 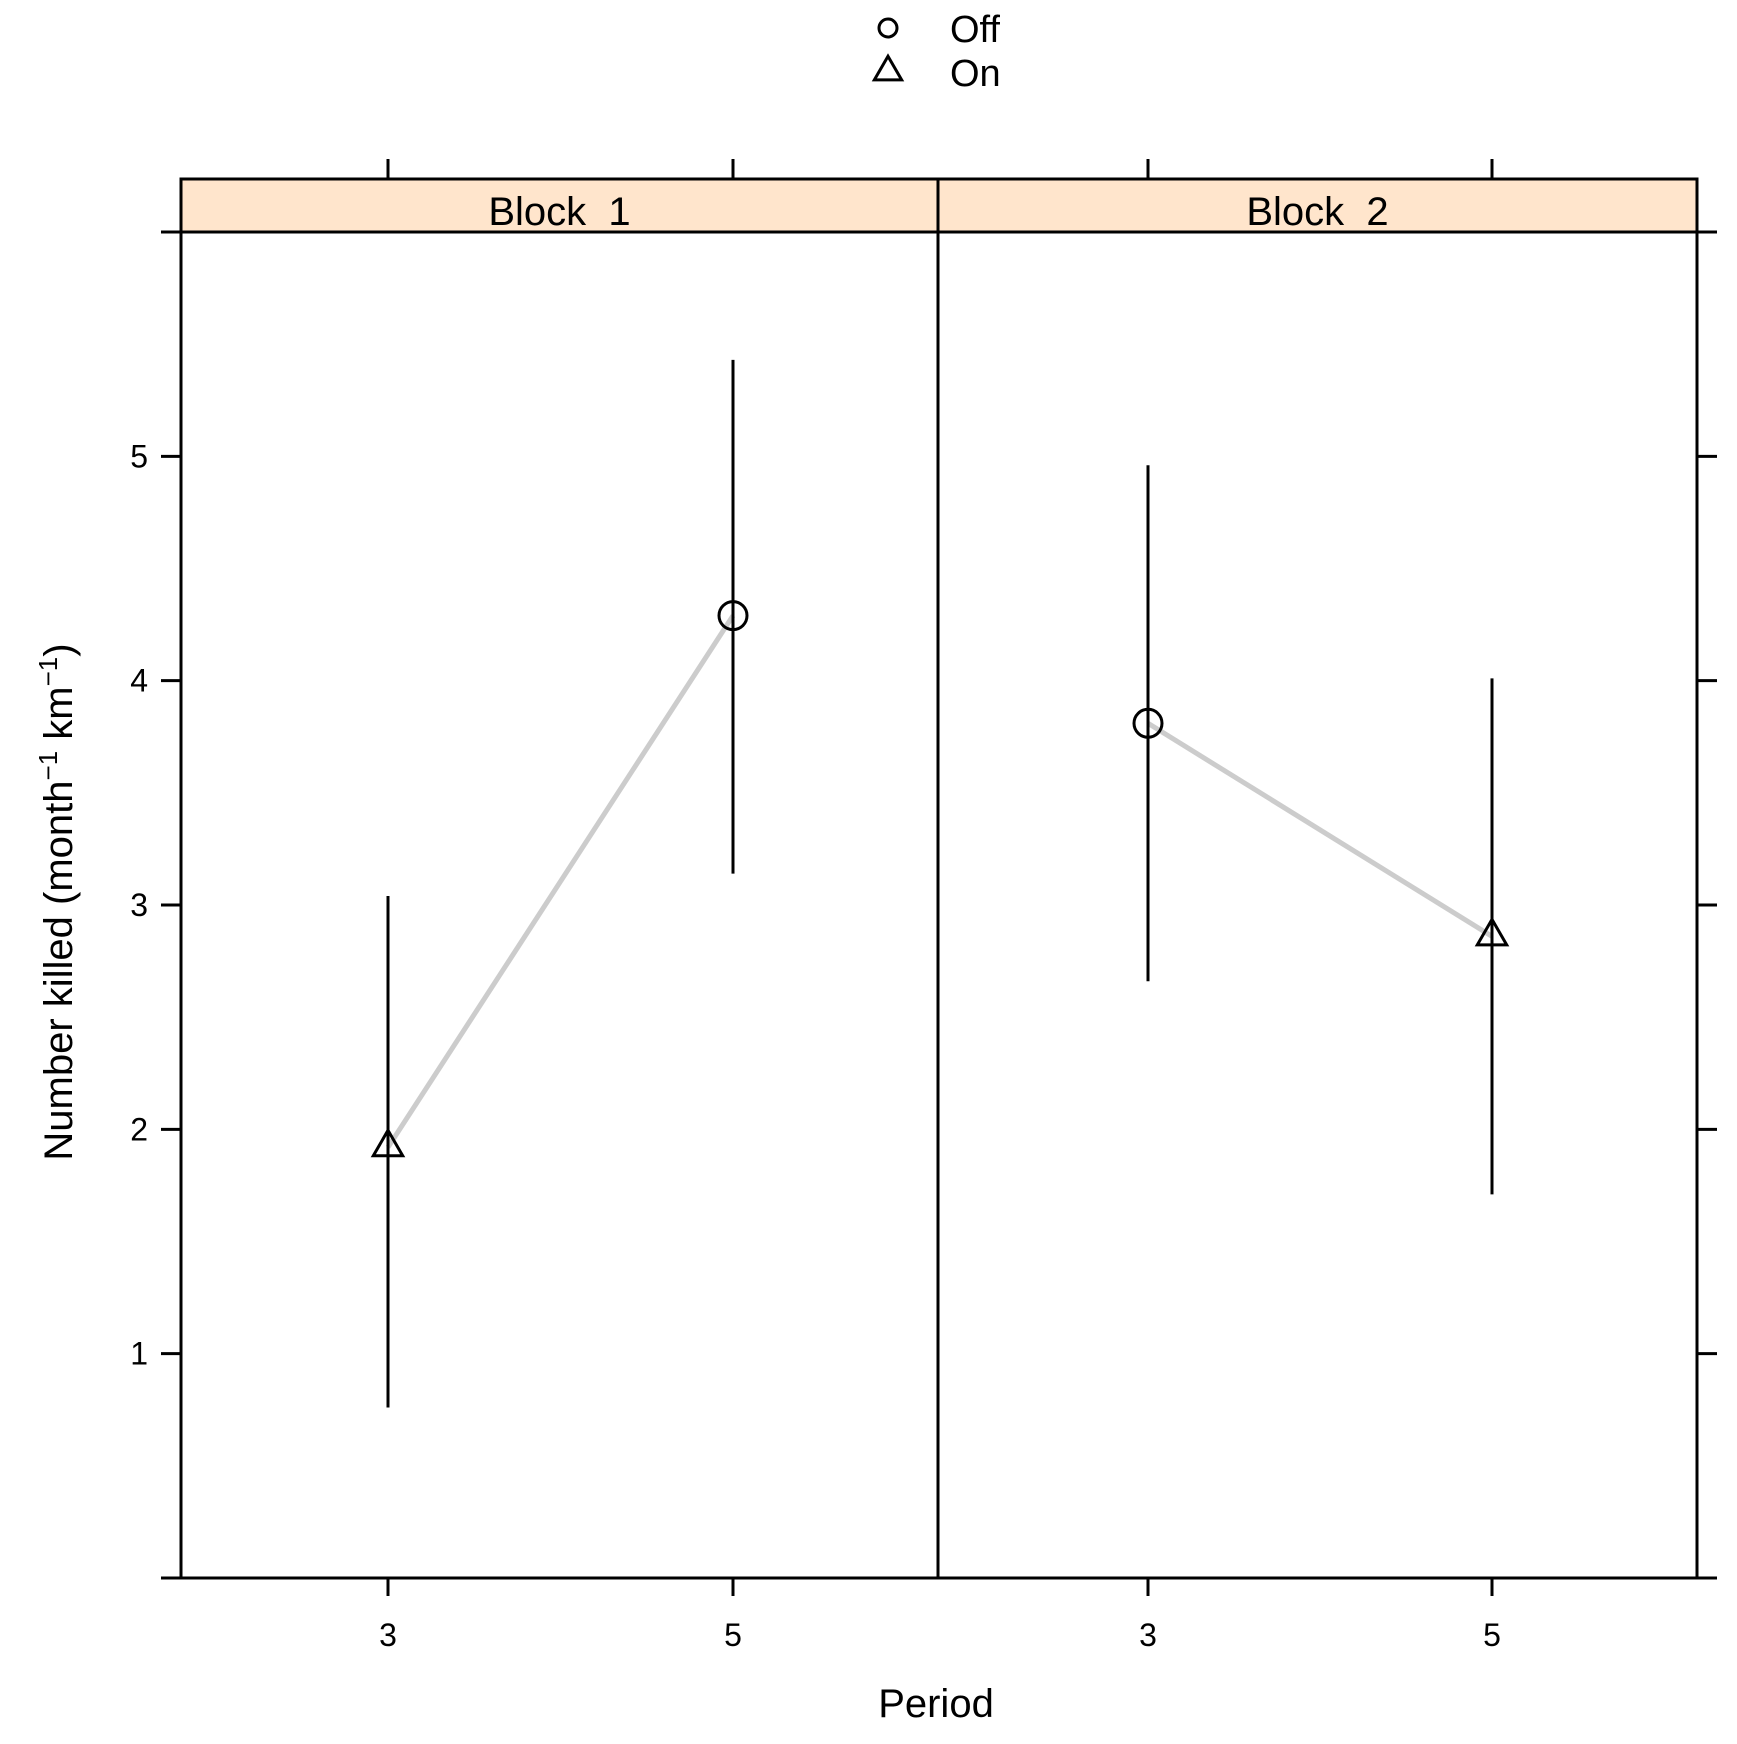 What do you see at coordinates (975, 30) in the screenshot?
I see `legend-label-off: Off` at bounding box center [975, 30].